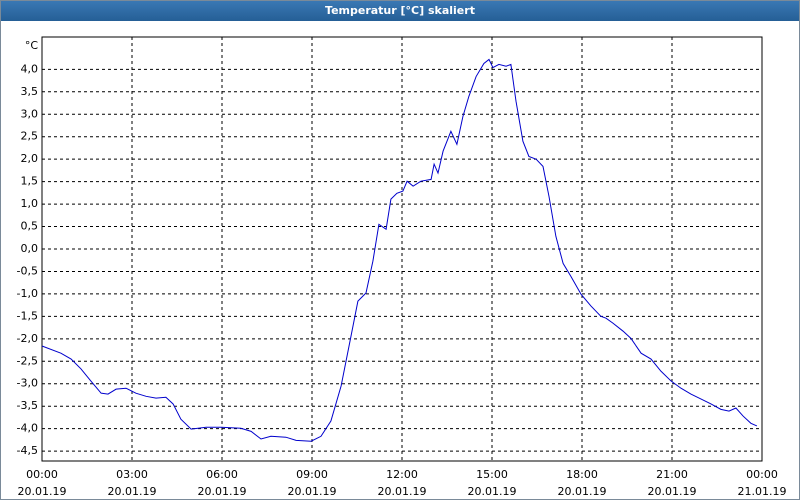 This screenshot has height=500, width=800. I want to click on y-tick-label: -1,0, so click(27, 293).